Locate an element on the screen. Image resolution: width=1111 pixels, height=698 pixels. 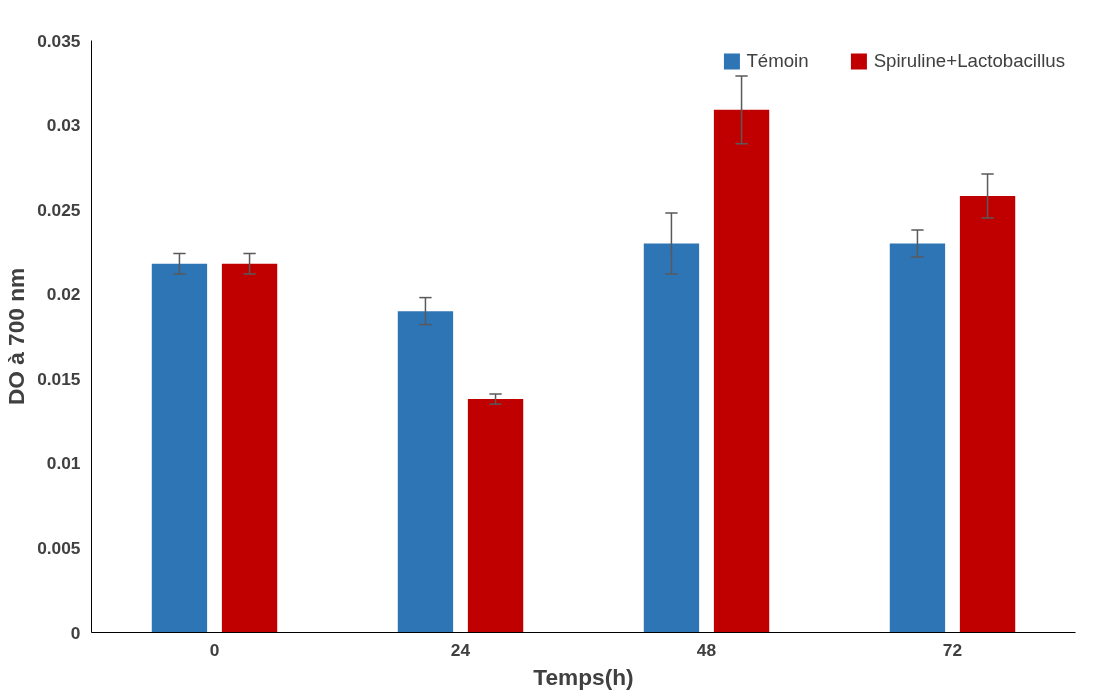
x-tick-label: 48 is located at coordinates (706, 649).